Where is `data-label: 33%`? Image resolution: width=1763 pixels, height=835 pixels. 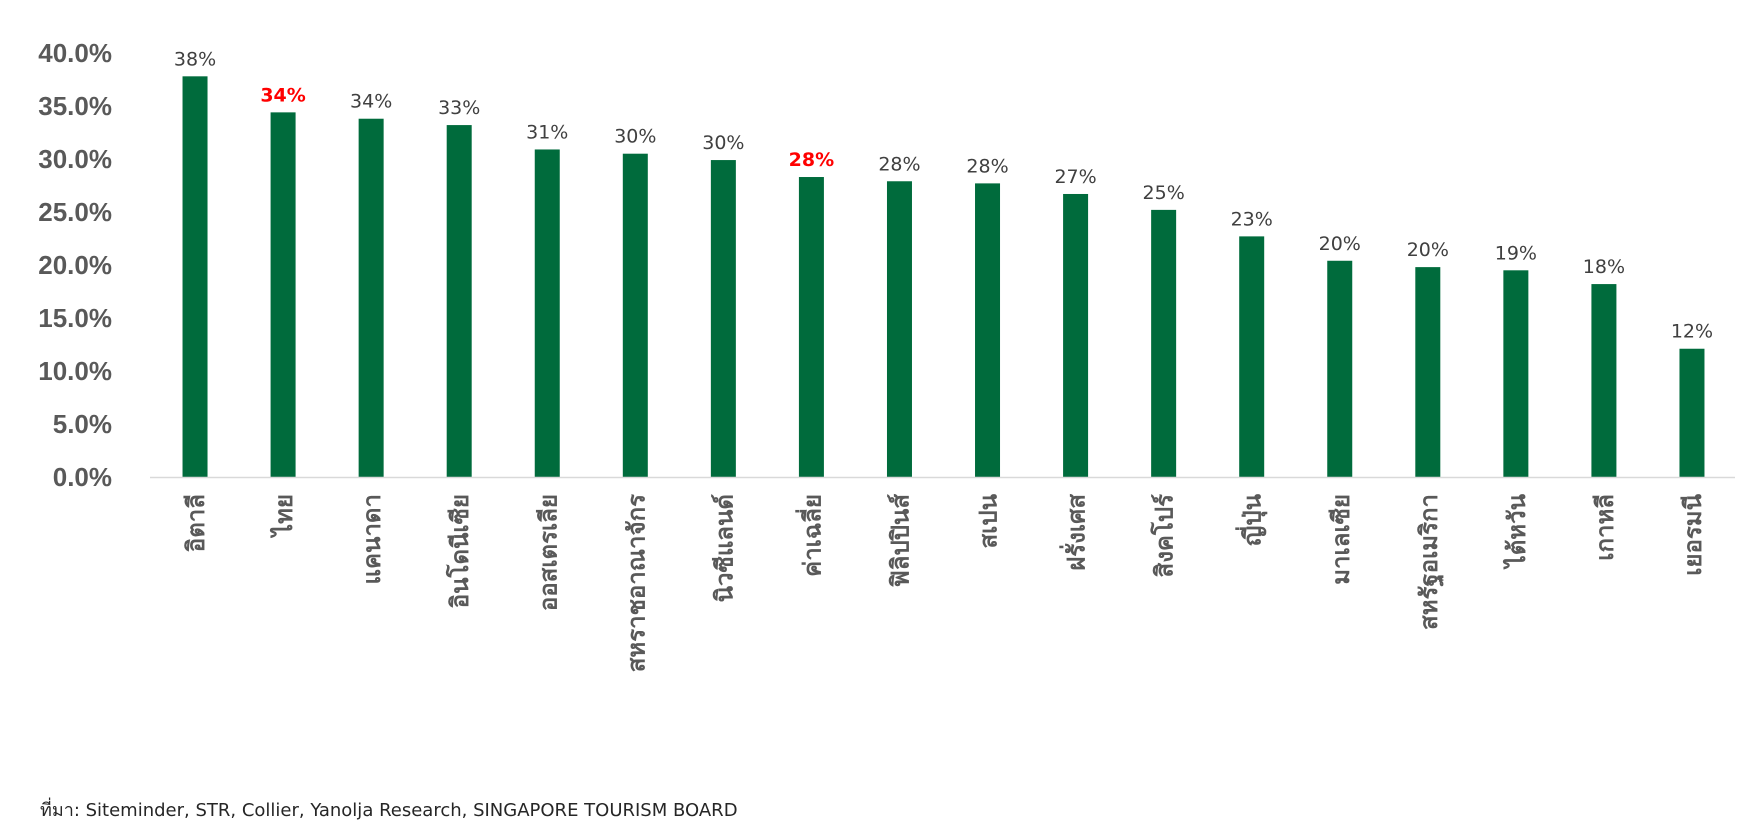
data-label: 33% is located at coordinates (459, 108).